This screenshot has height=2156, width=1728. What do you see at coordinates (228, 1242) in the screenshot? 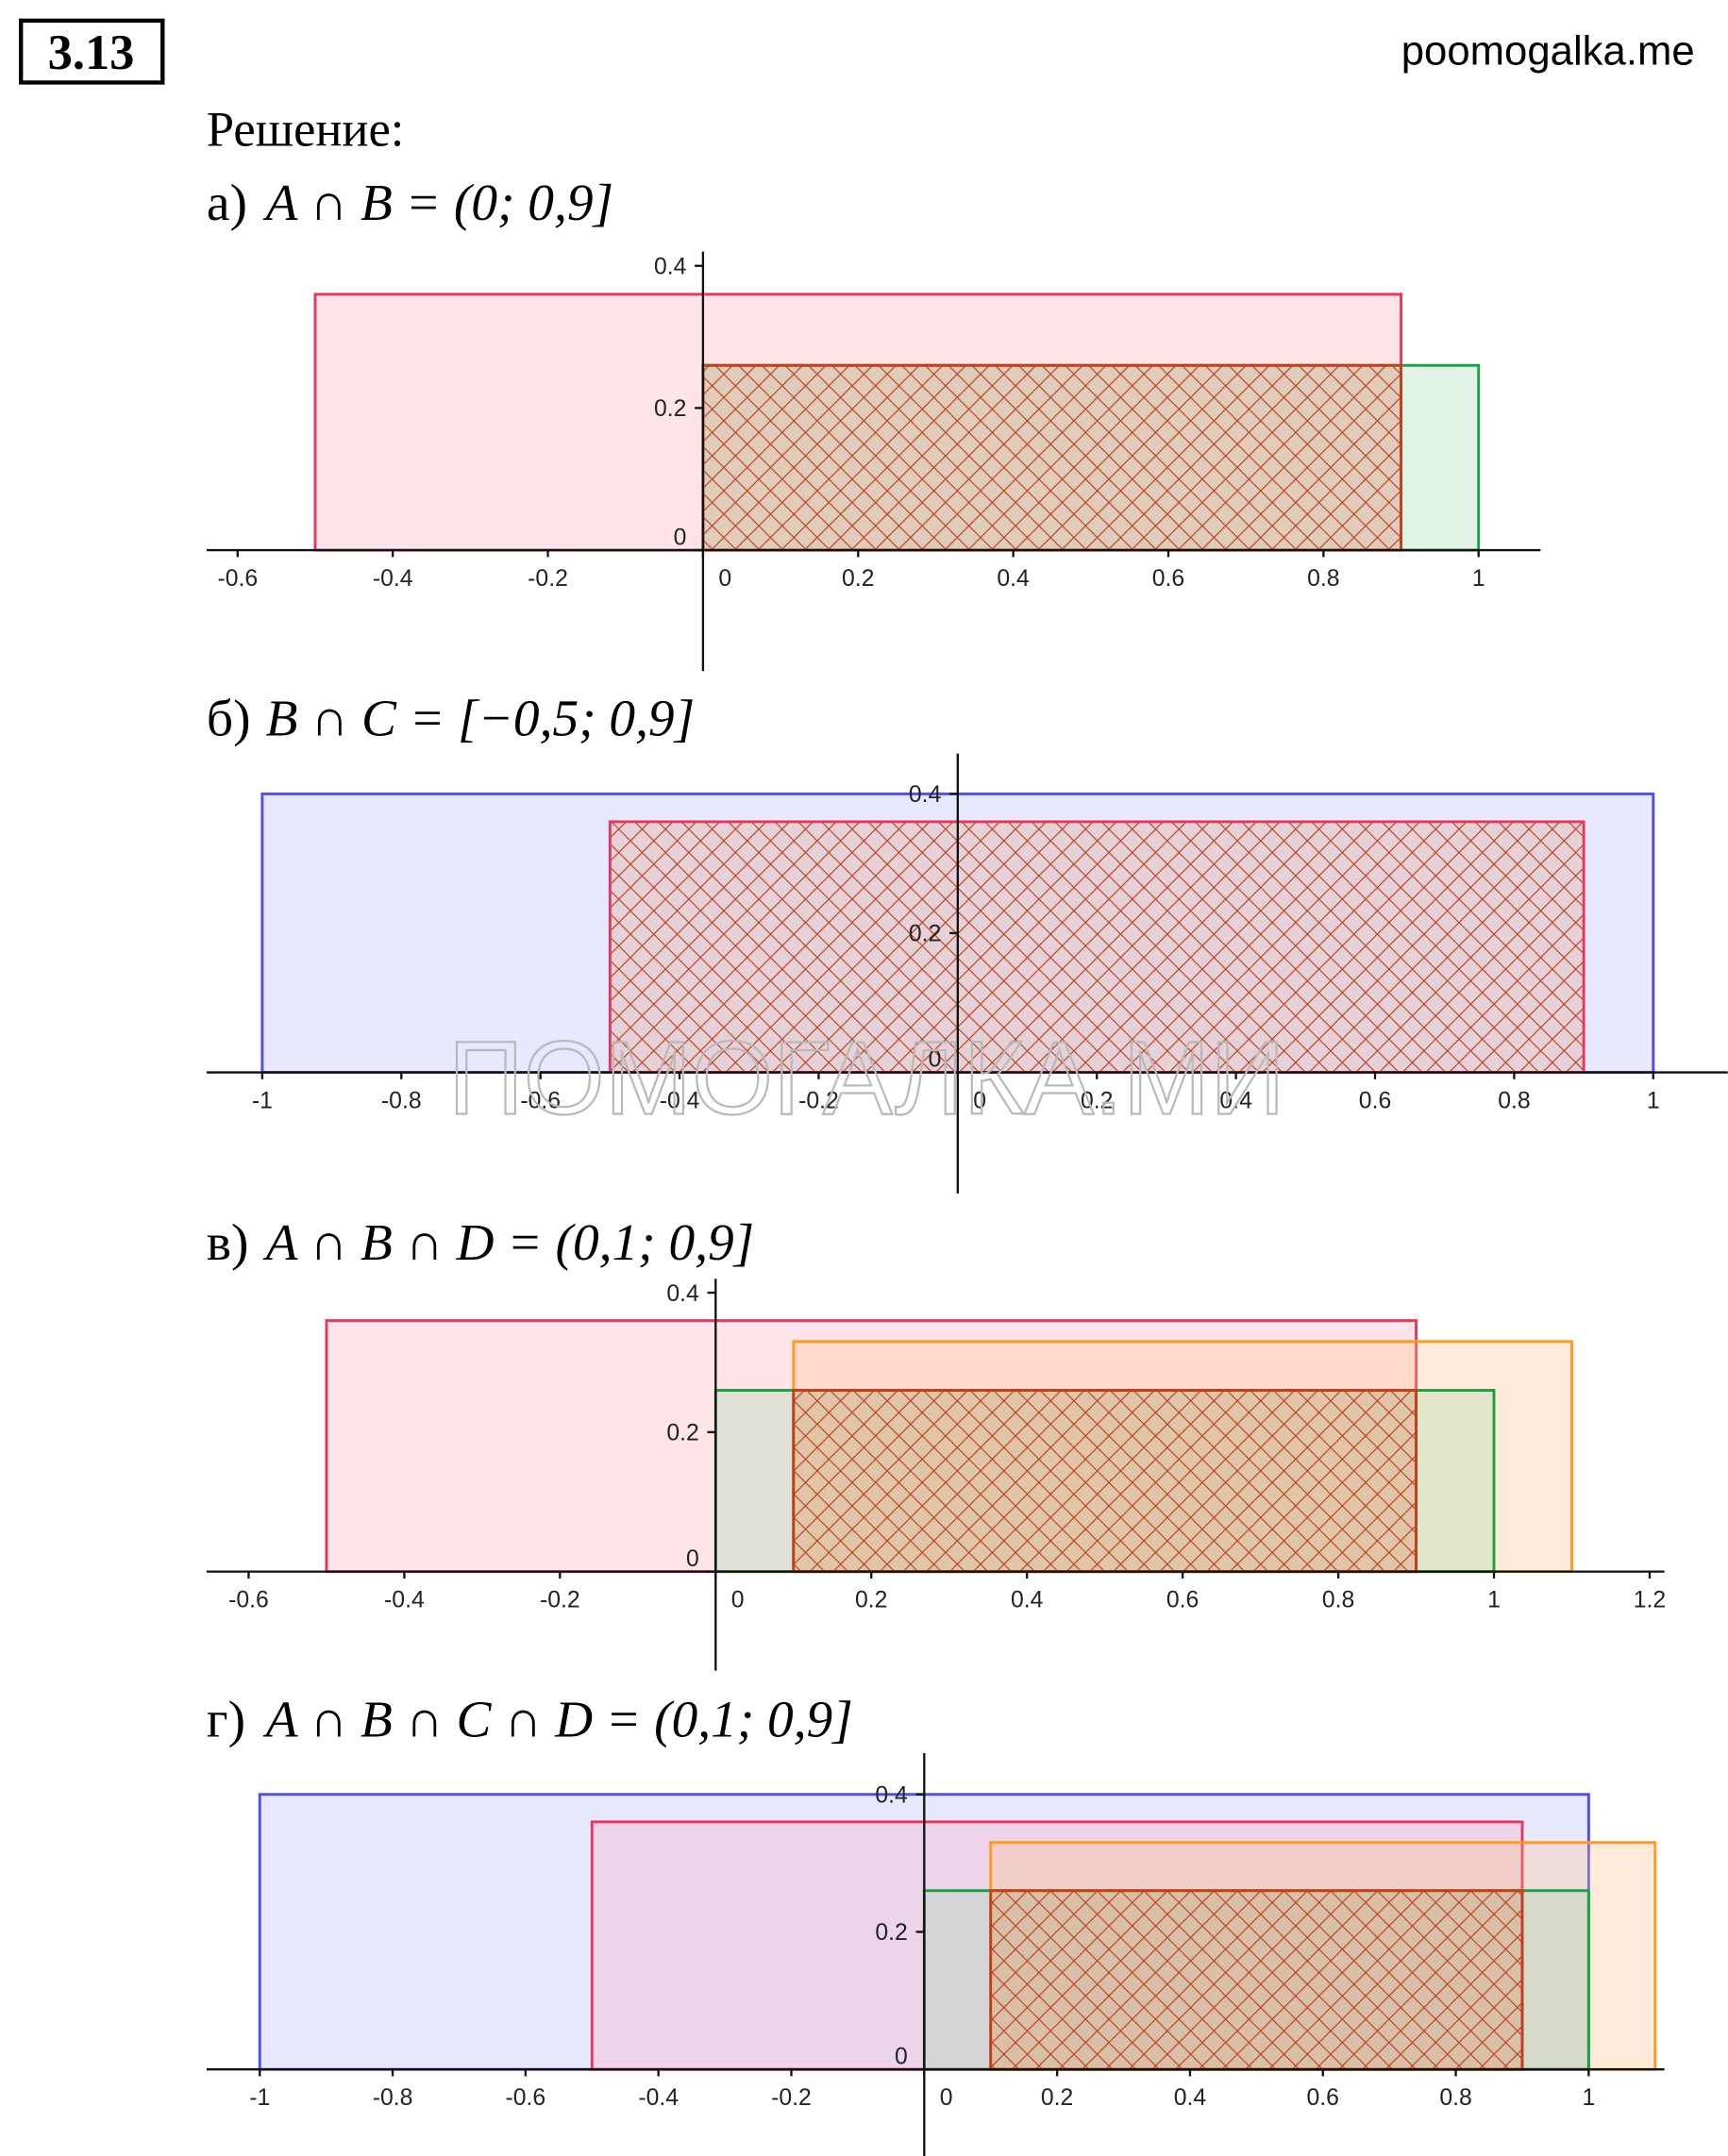
I see `part-label: в)` at bounding box center [228, 1242].